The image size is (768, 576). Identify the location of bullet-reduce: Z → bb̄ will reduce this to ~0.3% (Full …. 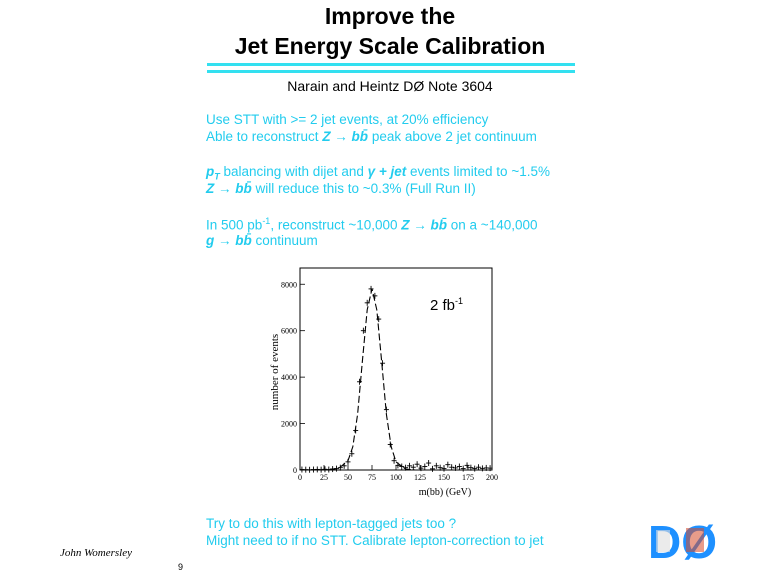
(341, 188).